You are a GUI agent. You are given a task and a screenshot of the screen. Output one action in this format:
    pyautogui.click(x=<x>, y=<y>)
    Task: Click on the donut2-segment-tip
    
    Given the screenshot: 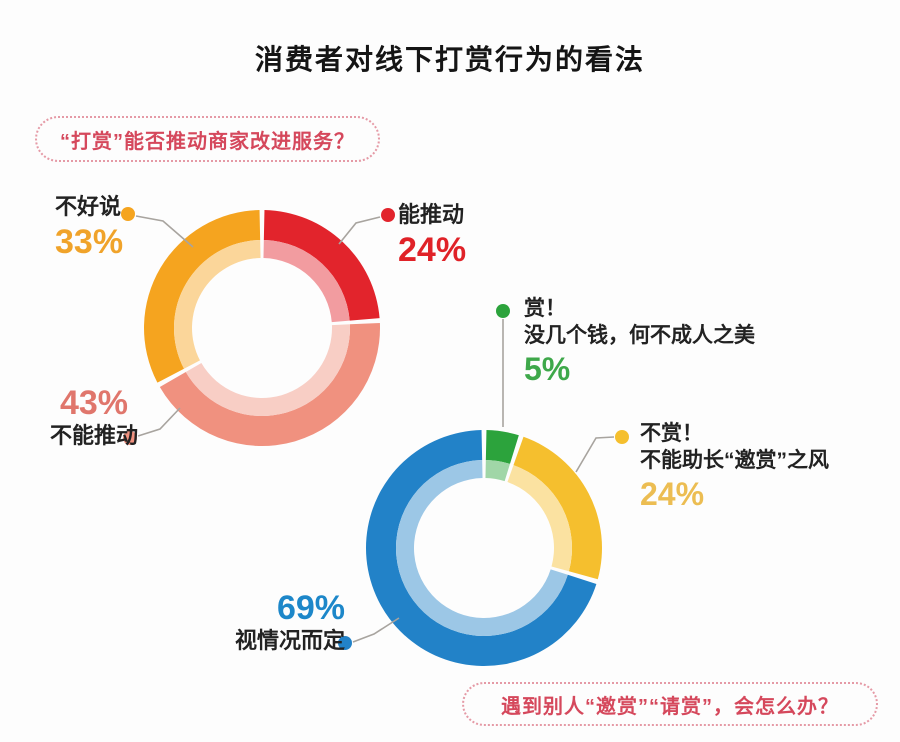 What is the action you would take?
    pyautogui.click(x=502, y=447)
    